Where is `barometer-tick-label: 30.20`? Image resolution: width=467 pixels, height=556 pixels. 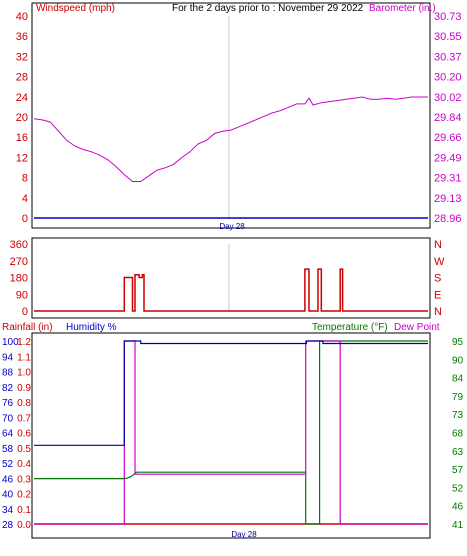 barometer-tick-label: 30.20 is located at coordinates (448, 78).